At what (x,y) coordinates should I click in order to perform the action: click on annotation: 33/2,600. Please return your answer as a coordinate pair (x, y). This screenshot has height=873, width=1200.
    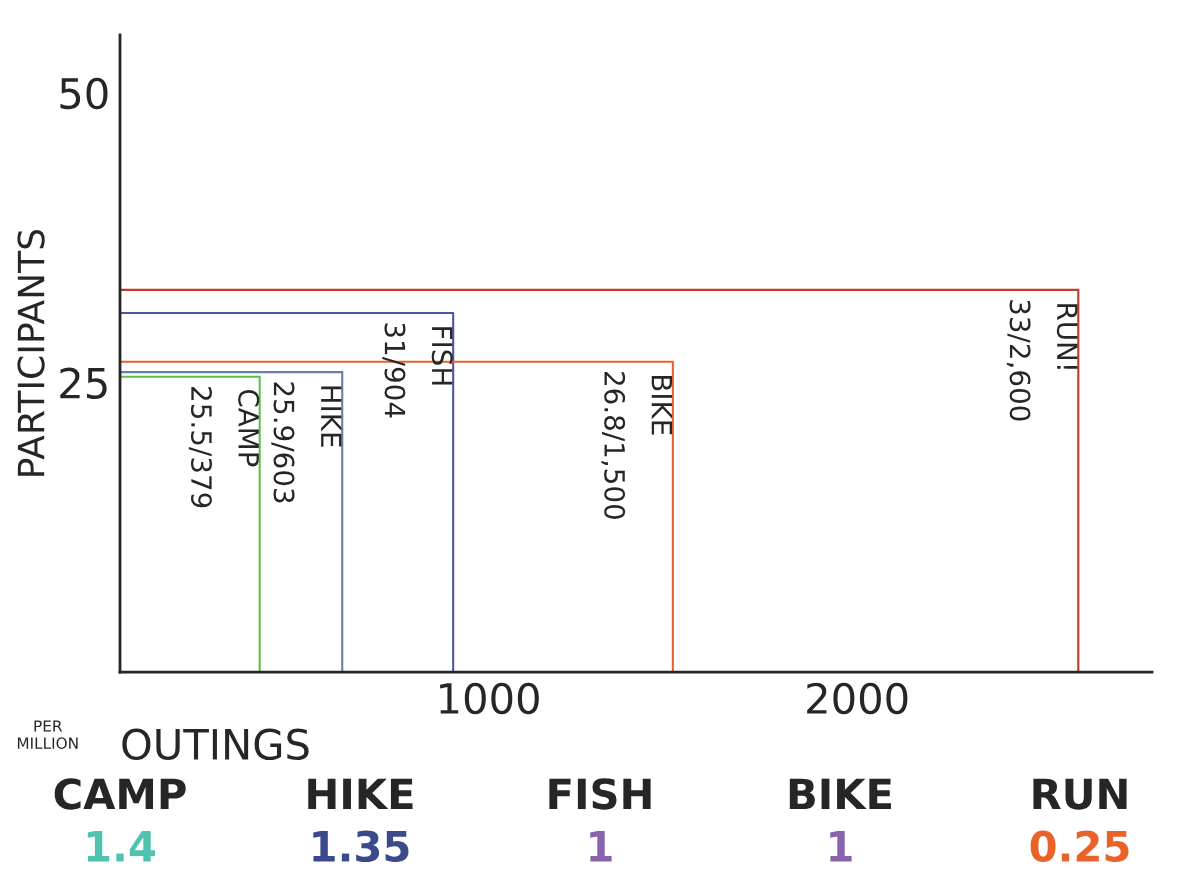
    Looking at the image, I should click on (1018, 360).